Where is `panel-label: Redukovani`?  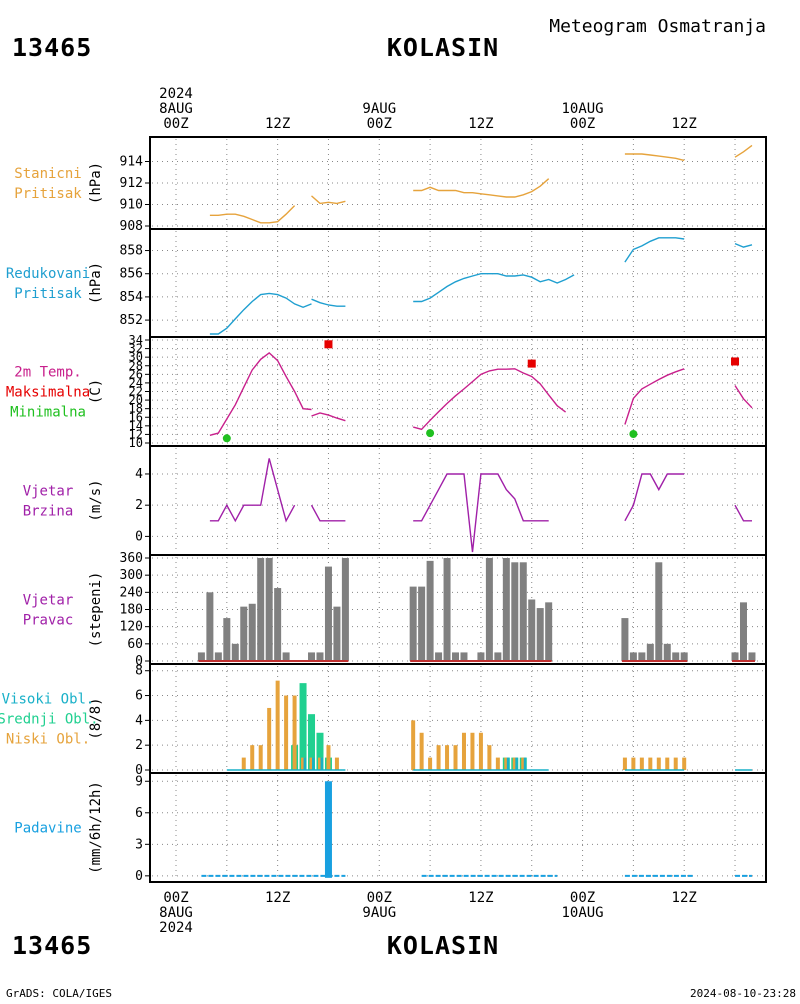
panel-label: Redukovani is located at coordinates (48, 274).